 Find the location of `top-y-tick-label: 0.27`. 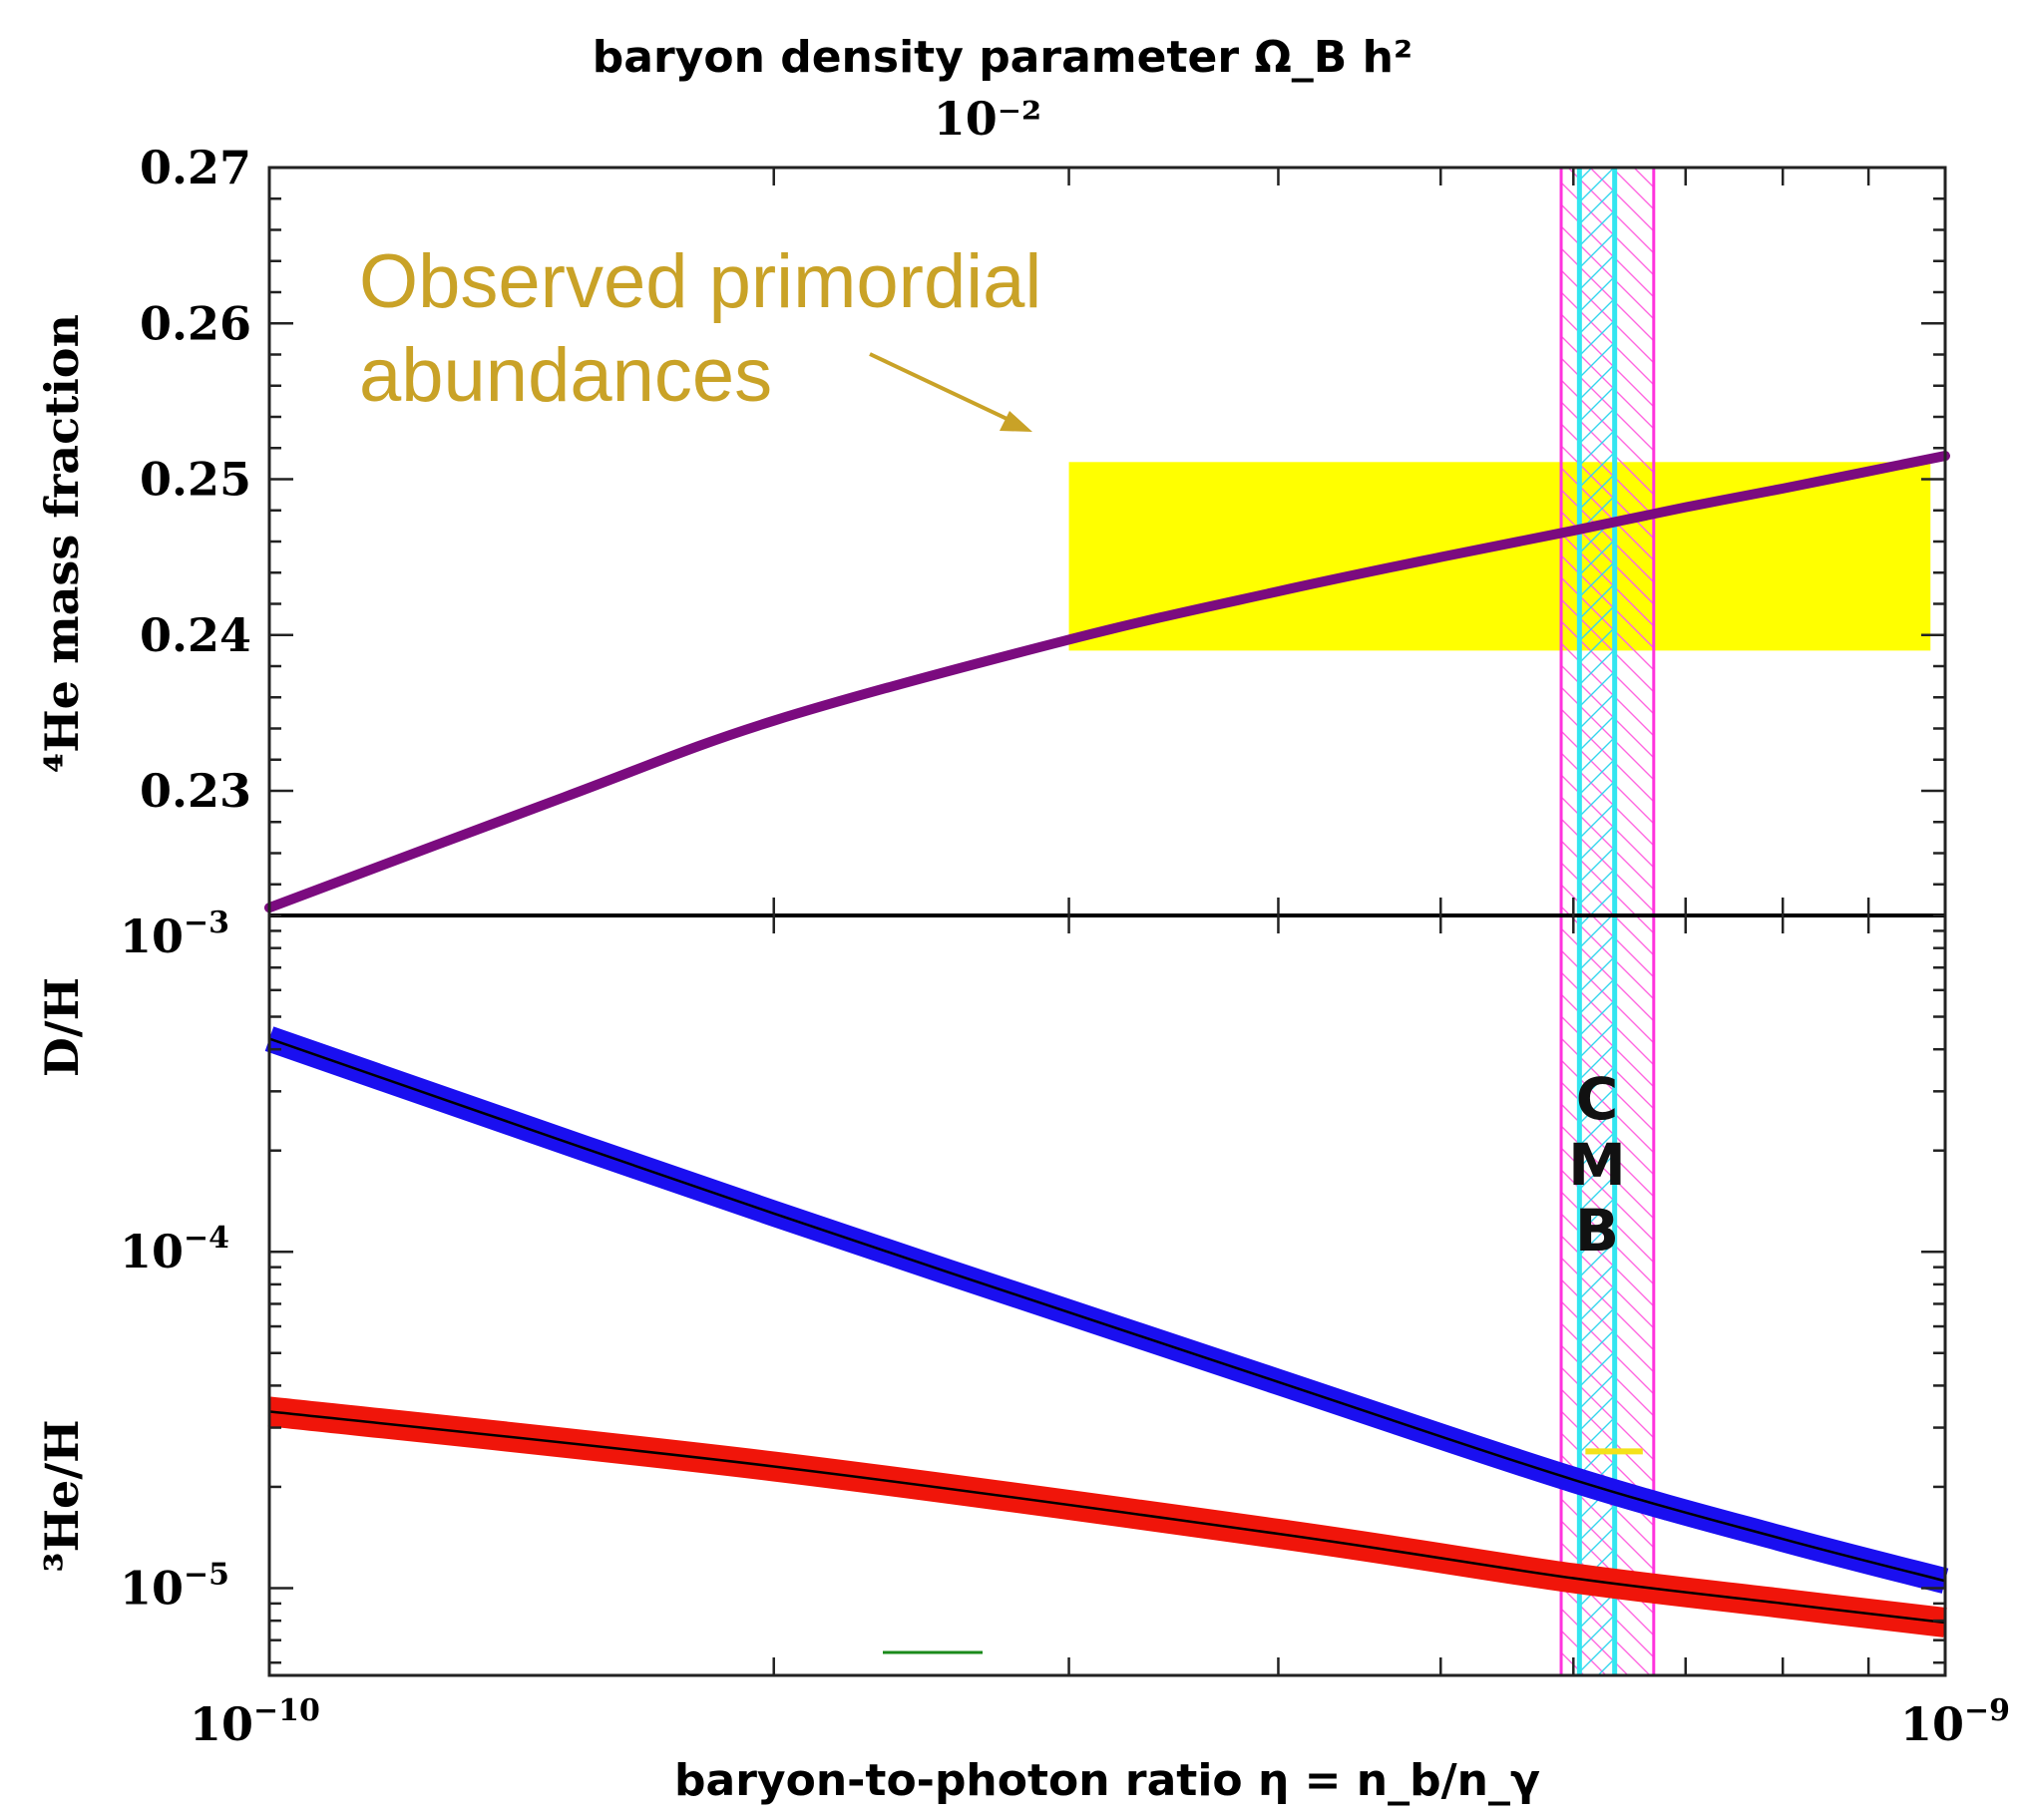

top-y-tick-label: 0.27 is located at coordinates (196, 167).